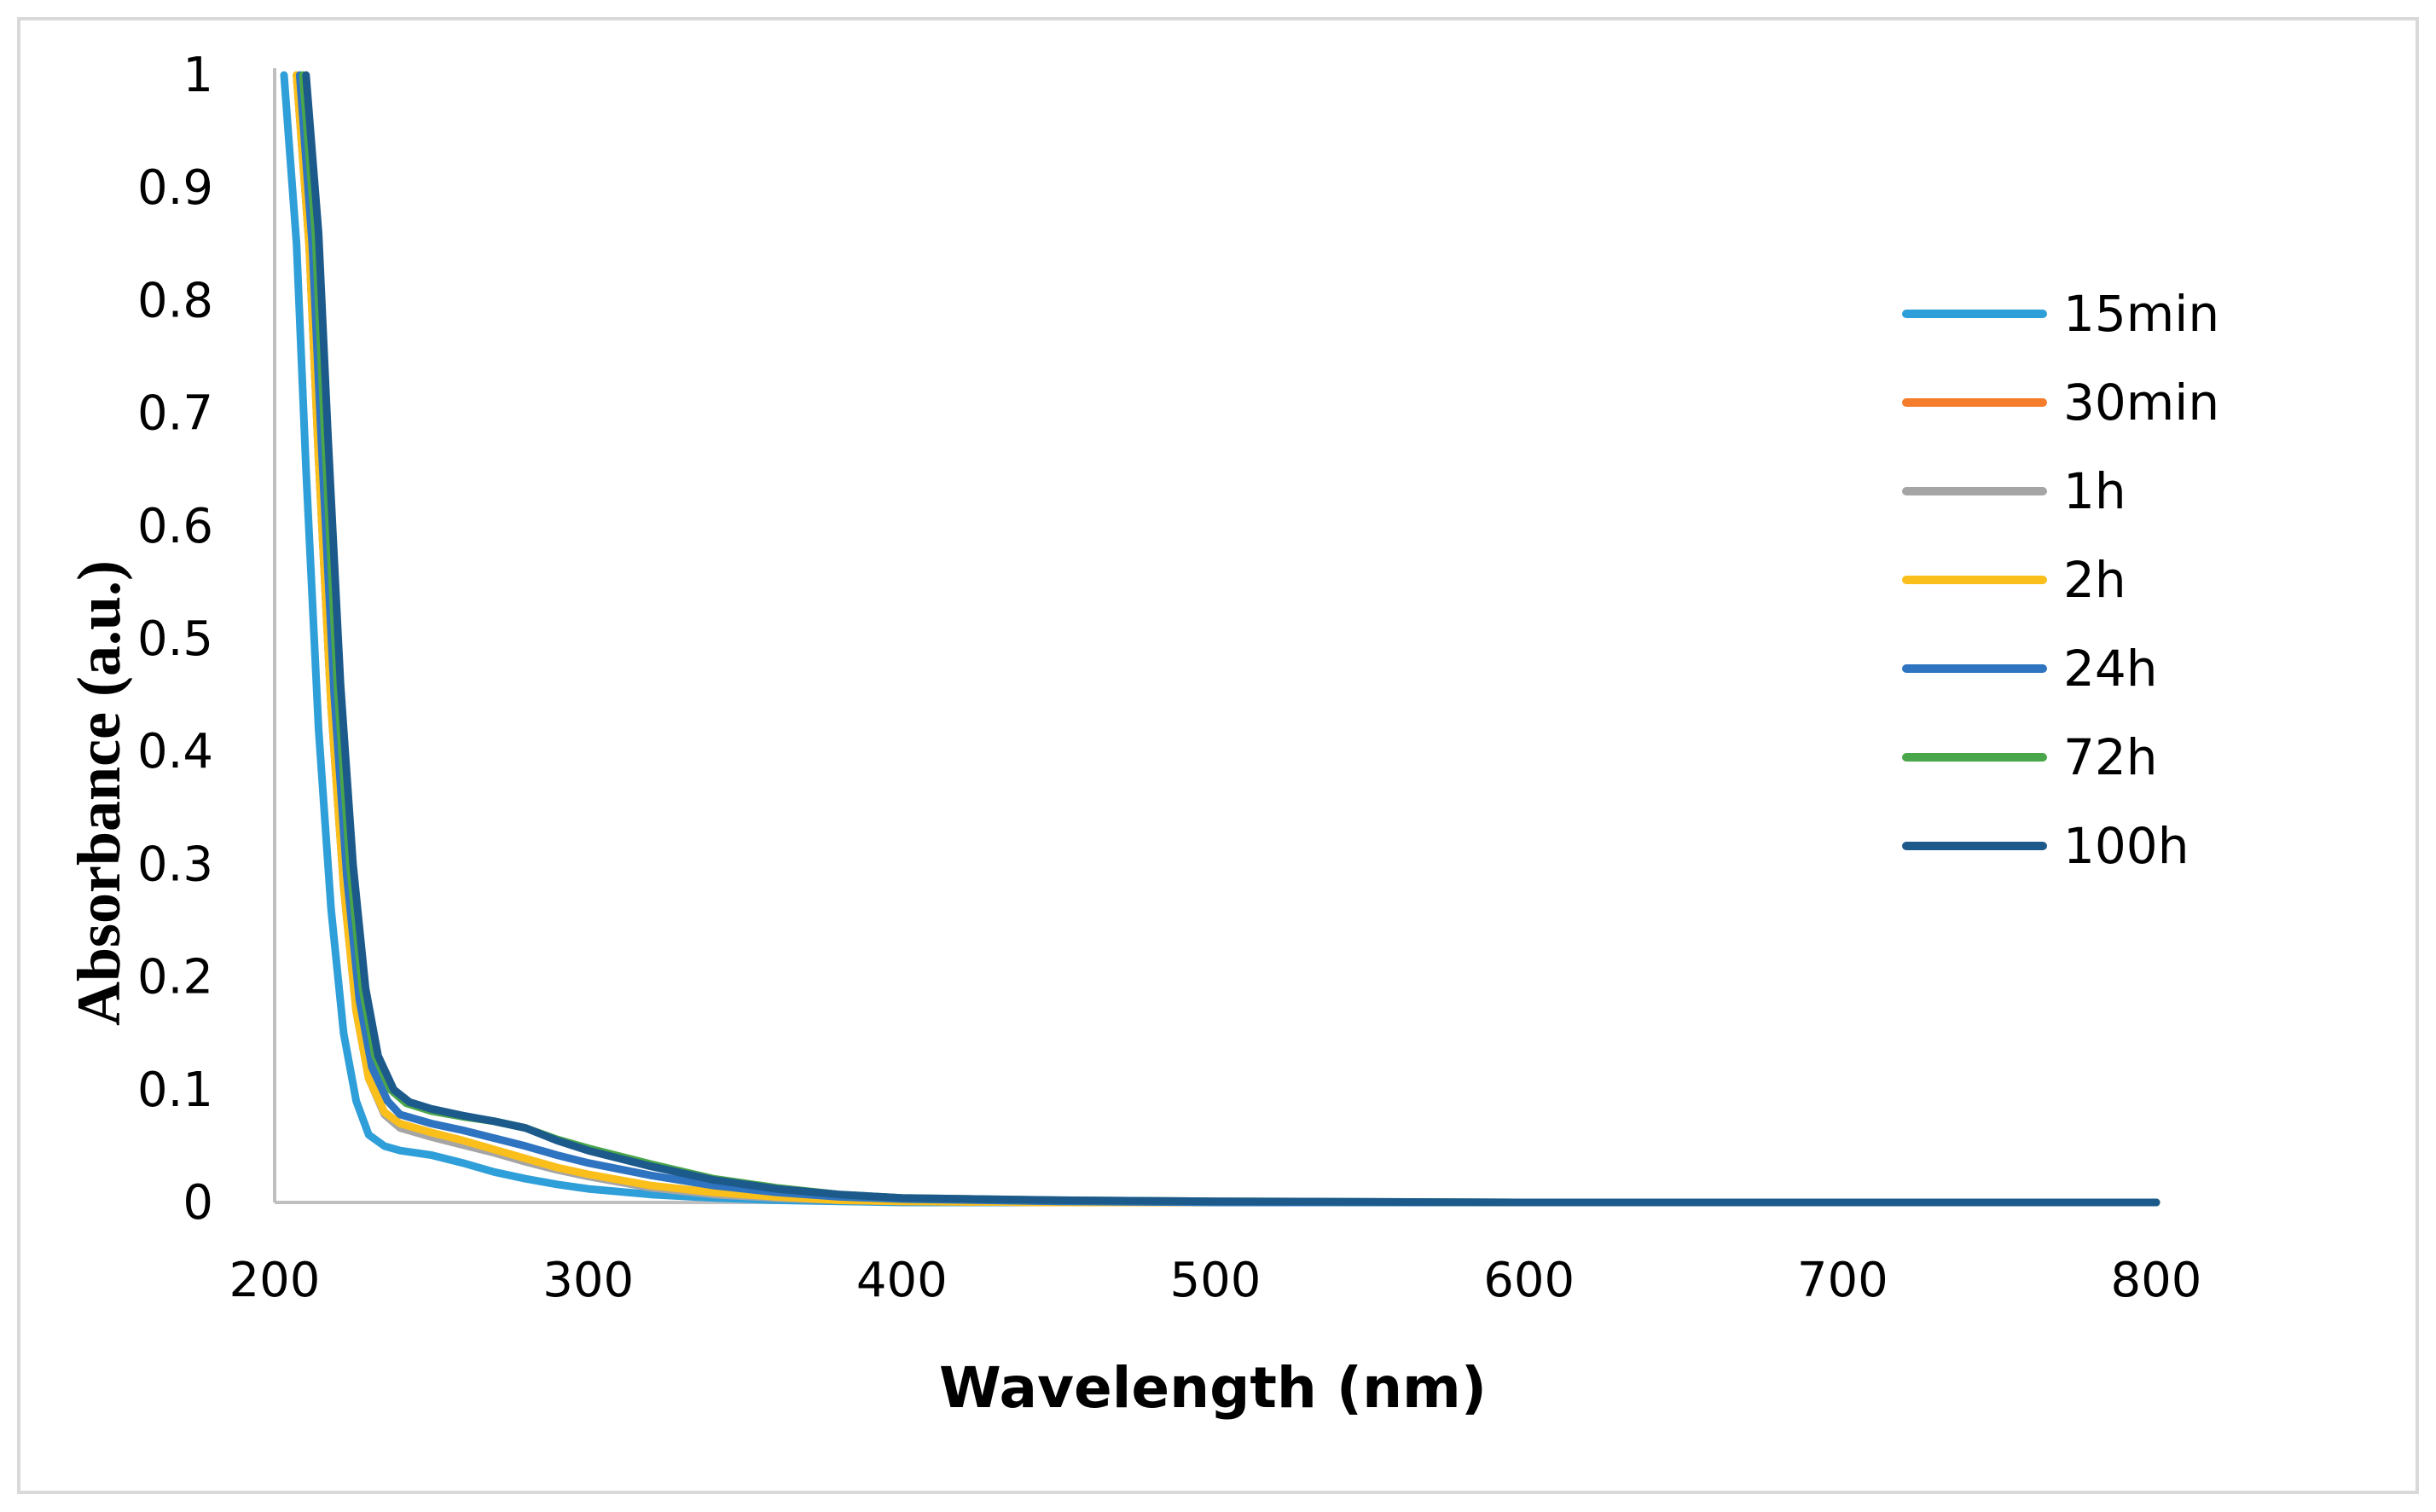 This screenshot has width=2436, height=1512. Describe the element at coordinates (902, 1280) in the screenshot. I see `x-tick-label: 400` at that location.